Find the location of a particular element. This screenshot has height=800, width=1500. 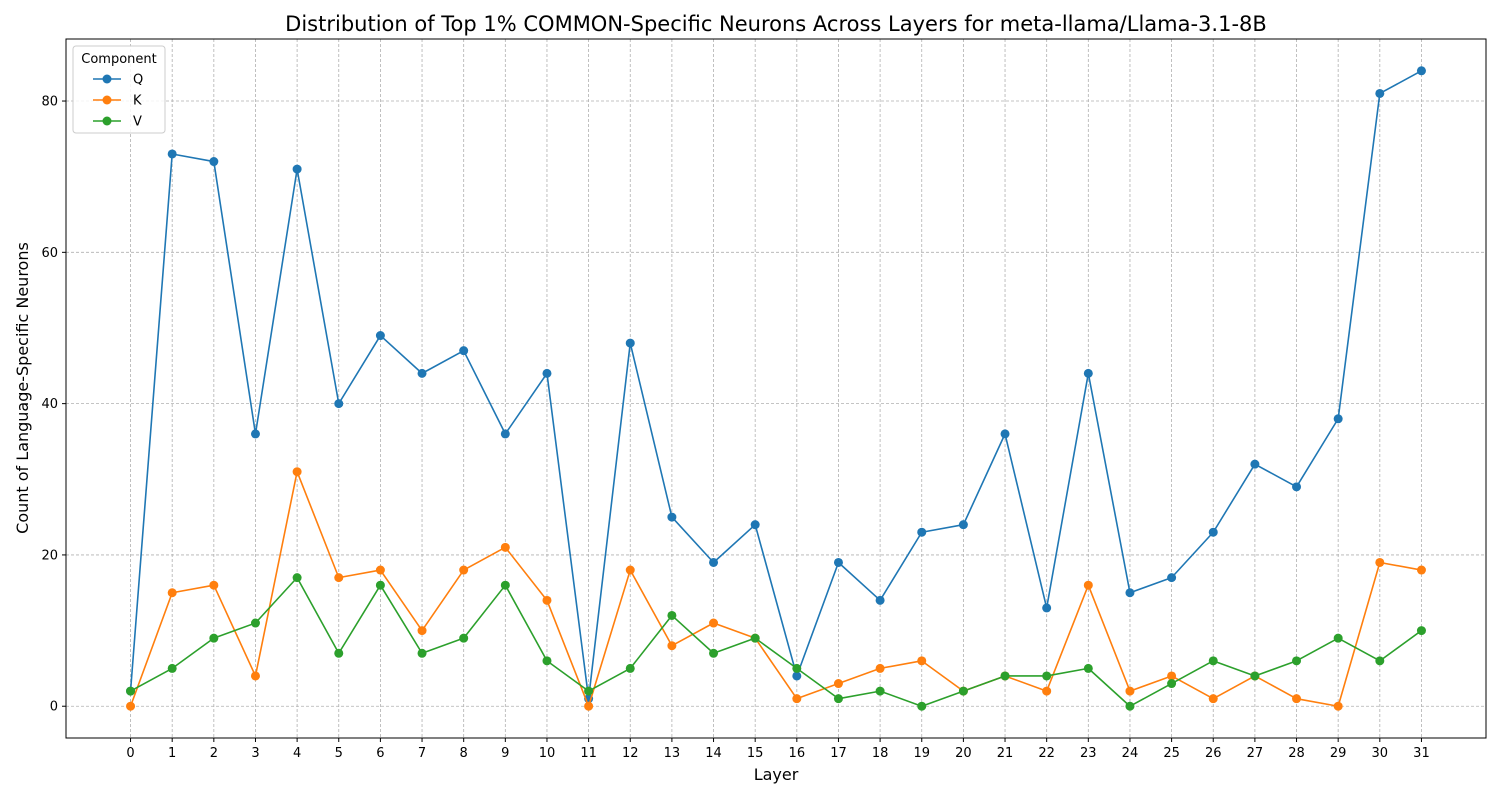

x-tick-label: 8 is located at coordinates (464, 753).